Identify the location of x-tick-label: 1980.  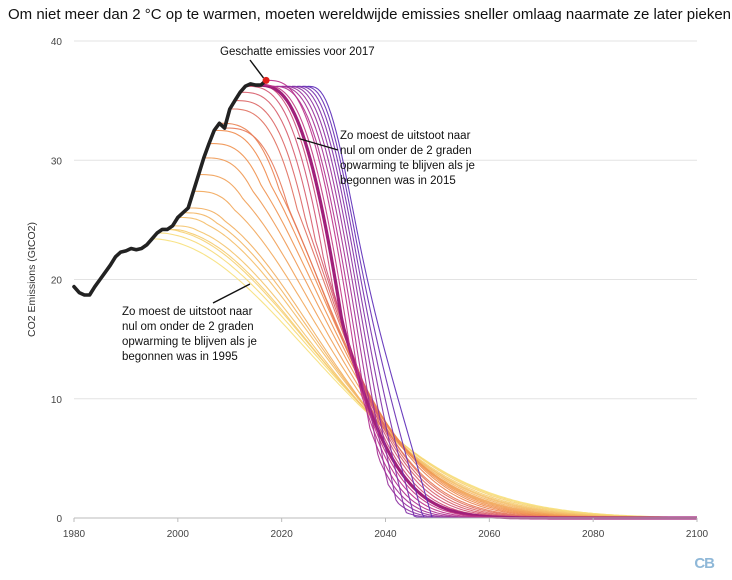
(74, 534).